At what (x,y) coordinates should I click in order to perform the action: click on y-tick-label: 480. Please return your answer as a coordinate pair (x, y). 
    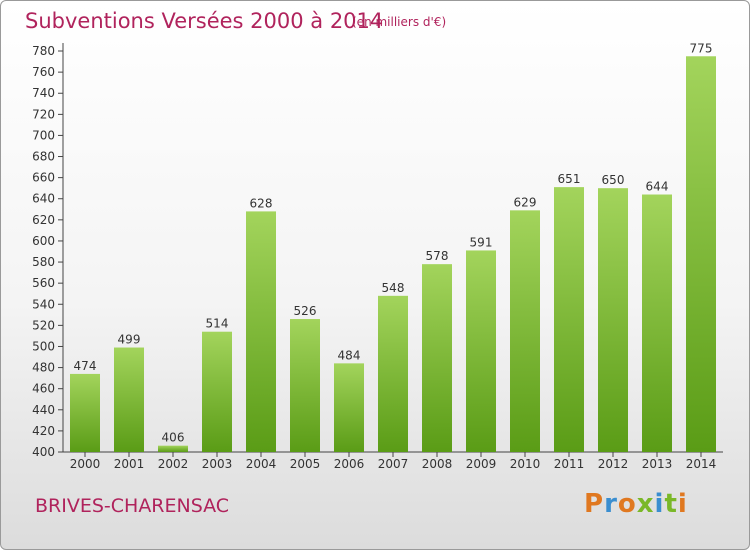
    Looking at the image, I should click on (43, 368).